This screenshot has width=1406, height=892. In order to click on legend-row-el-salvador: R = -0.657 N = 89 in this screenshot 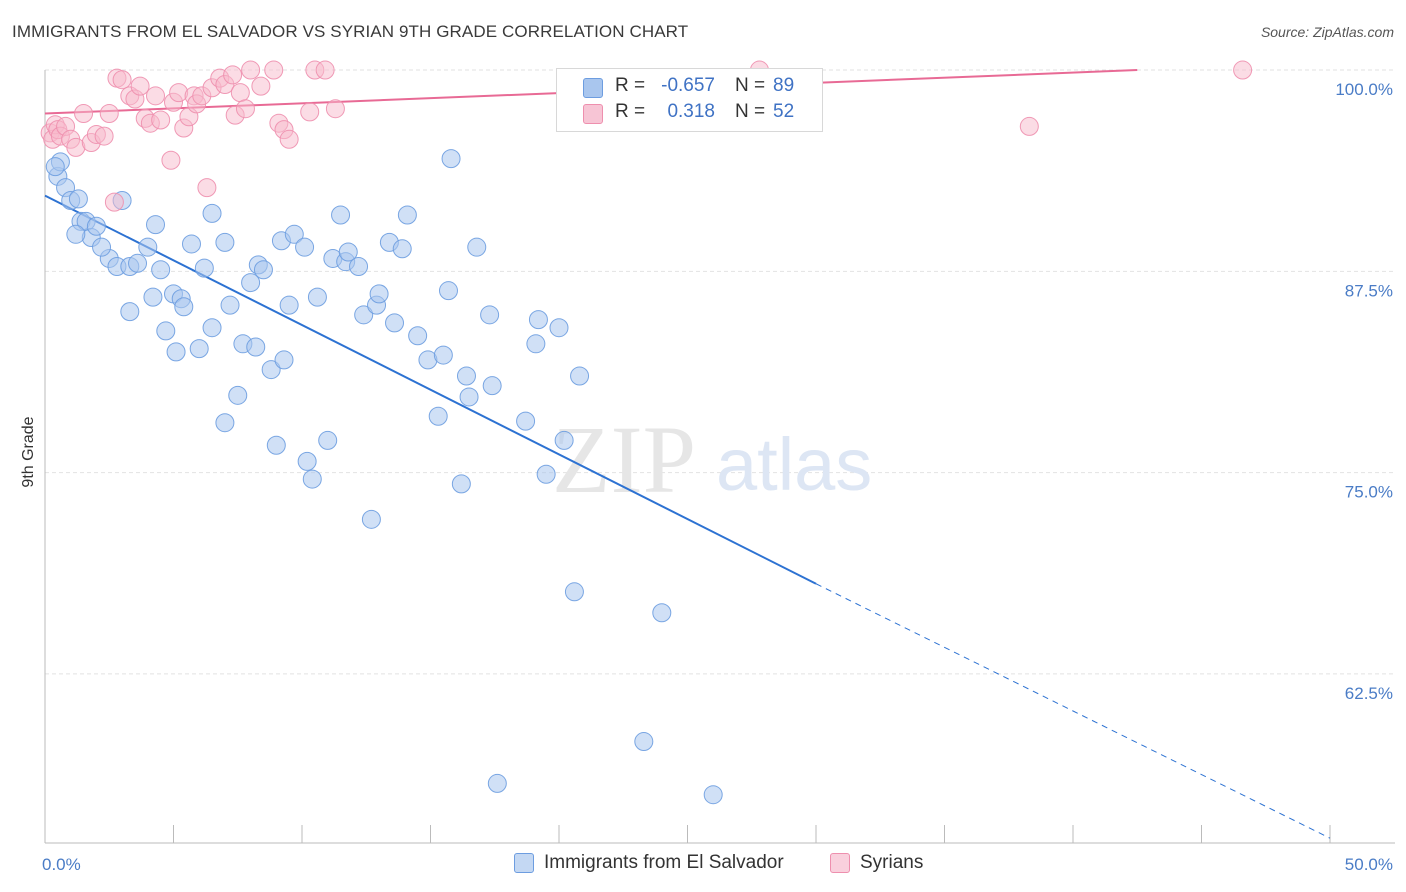, I will do `click(689, 88)`.